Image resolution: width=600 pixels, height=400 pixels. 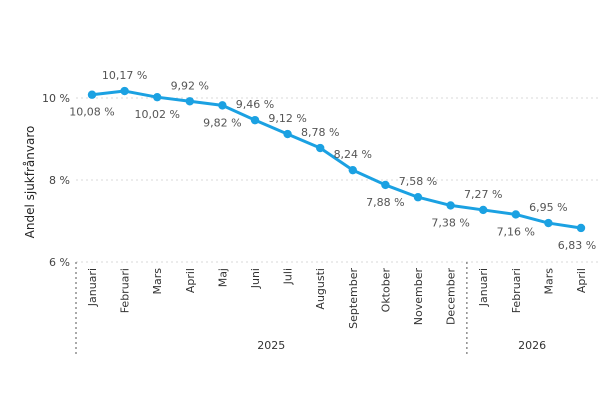 I want to click on data-label: 6,83 %, so click(x=577, y=245).